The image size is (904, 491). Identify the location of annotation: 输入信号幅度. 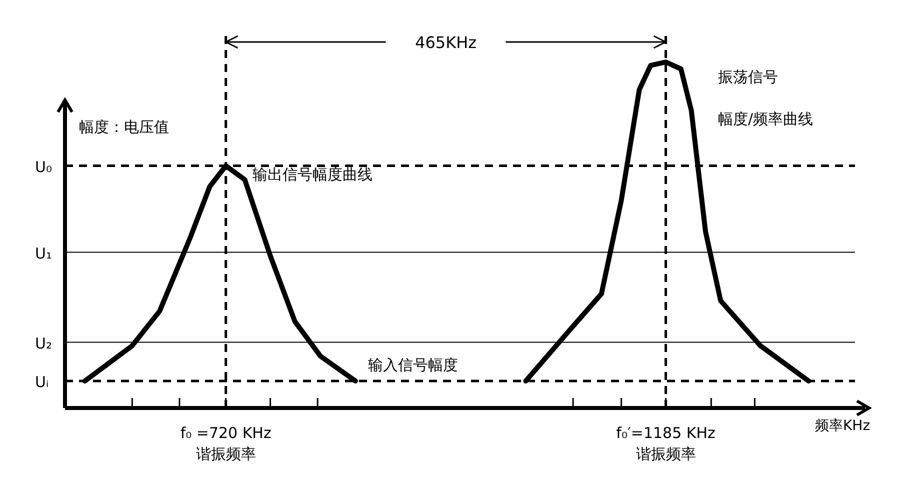
(413, 365).